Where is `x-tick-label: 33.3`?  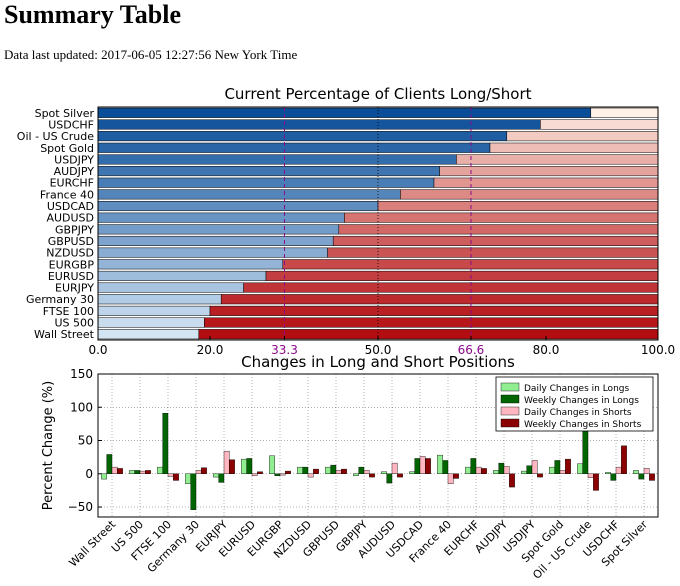
x-tick-label: 33.3 is located at coordinates (284, 350).